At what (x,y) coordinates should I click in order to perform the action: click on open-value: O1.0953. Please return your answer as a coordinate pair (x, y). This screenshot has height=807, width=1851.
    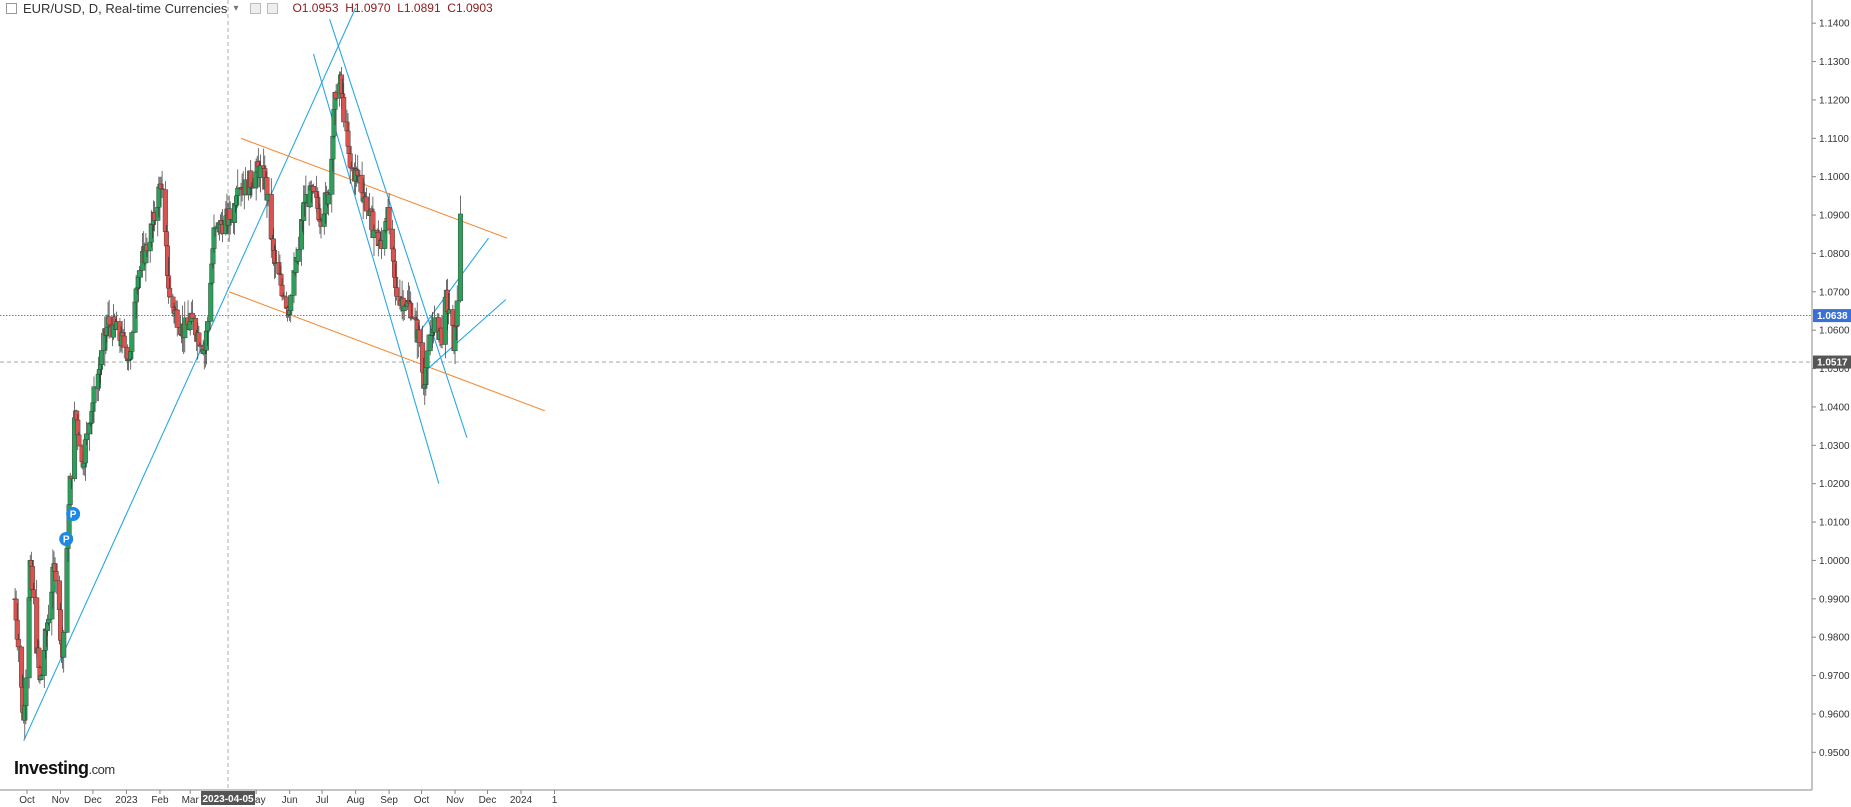
    Looking at the image, I should click on (315, 8).